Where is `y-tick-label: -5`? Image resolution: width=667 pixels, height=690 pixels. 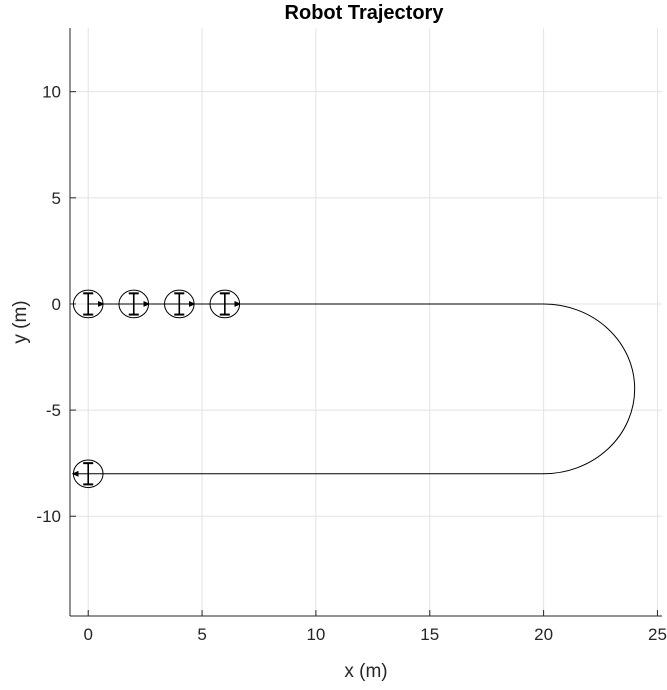 y-tick-label: -5 is located at coordinates (53, 410).